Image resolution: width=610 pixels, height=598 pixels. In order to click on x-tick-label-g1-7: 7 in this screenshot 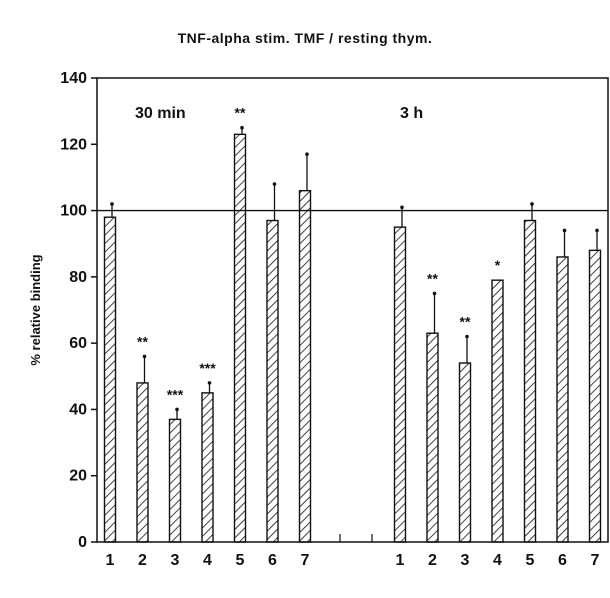, I will do `click(305, 560)`.